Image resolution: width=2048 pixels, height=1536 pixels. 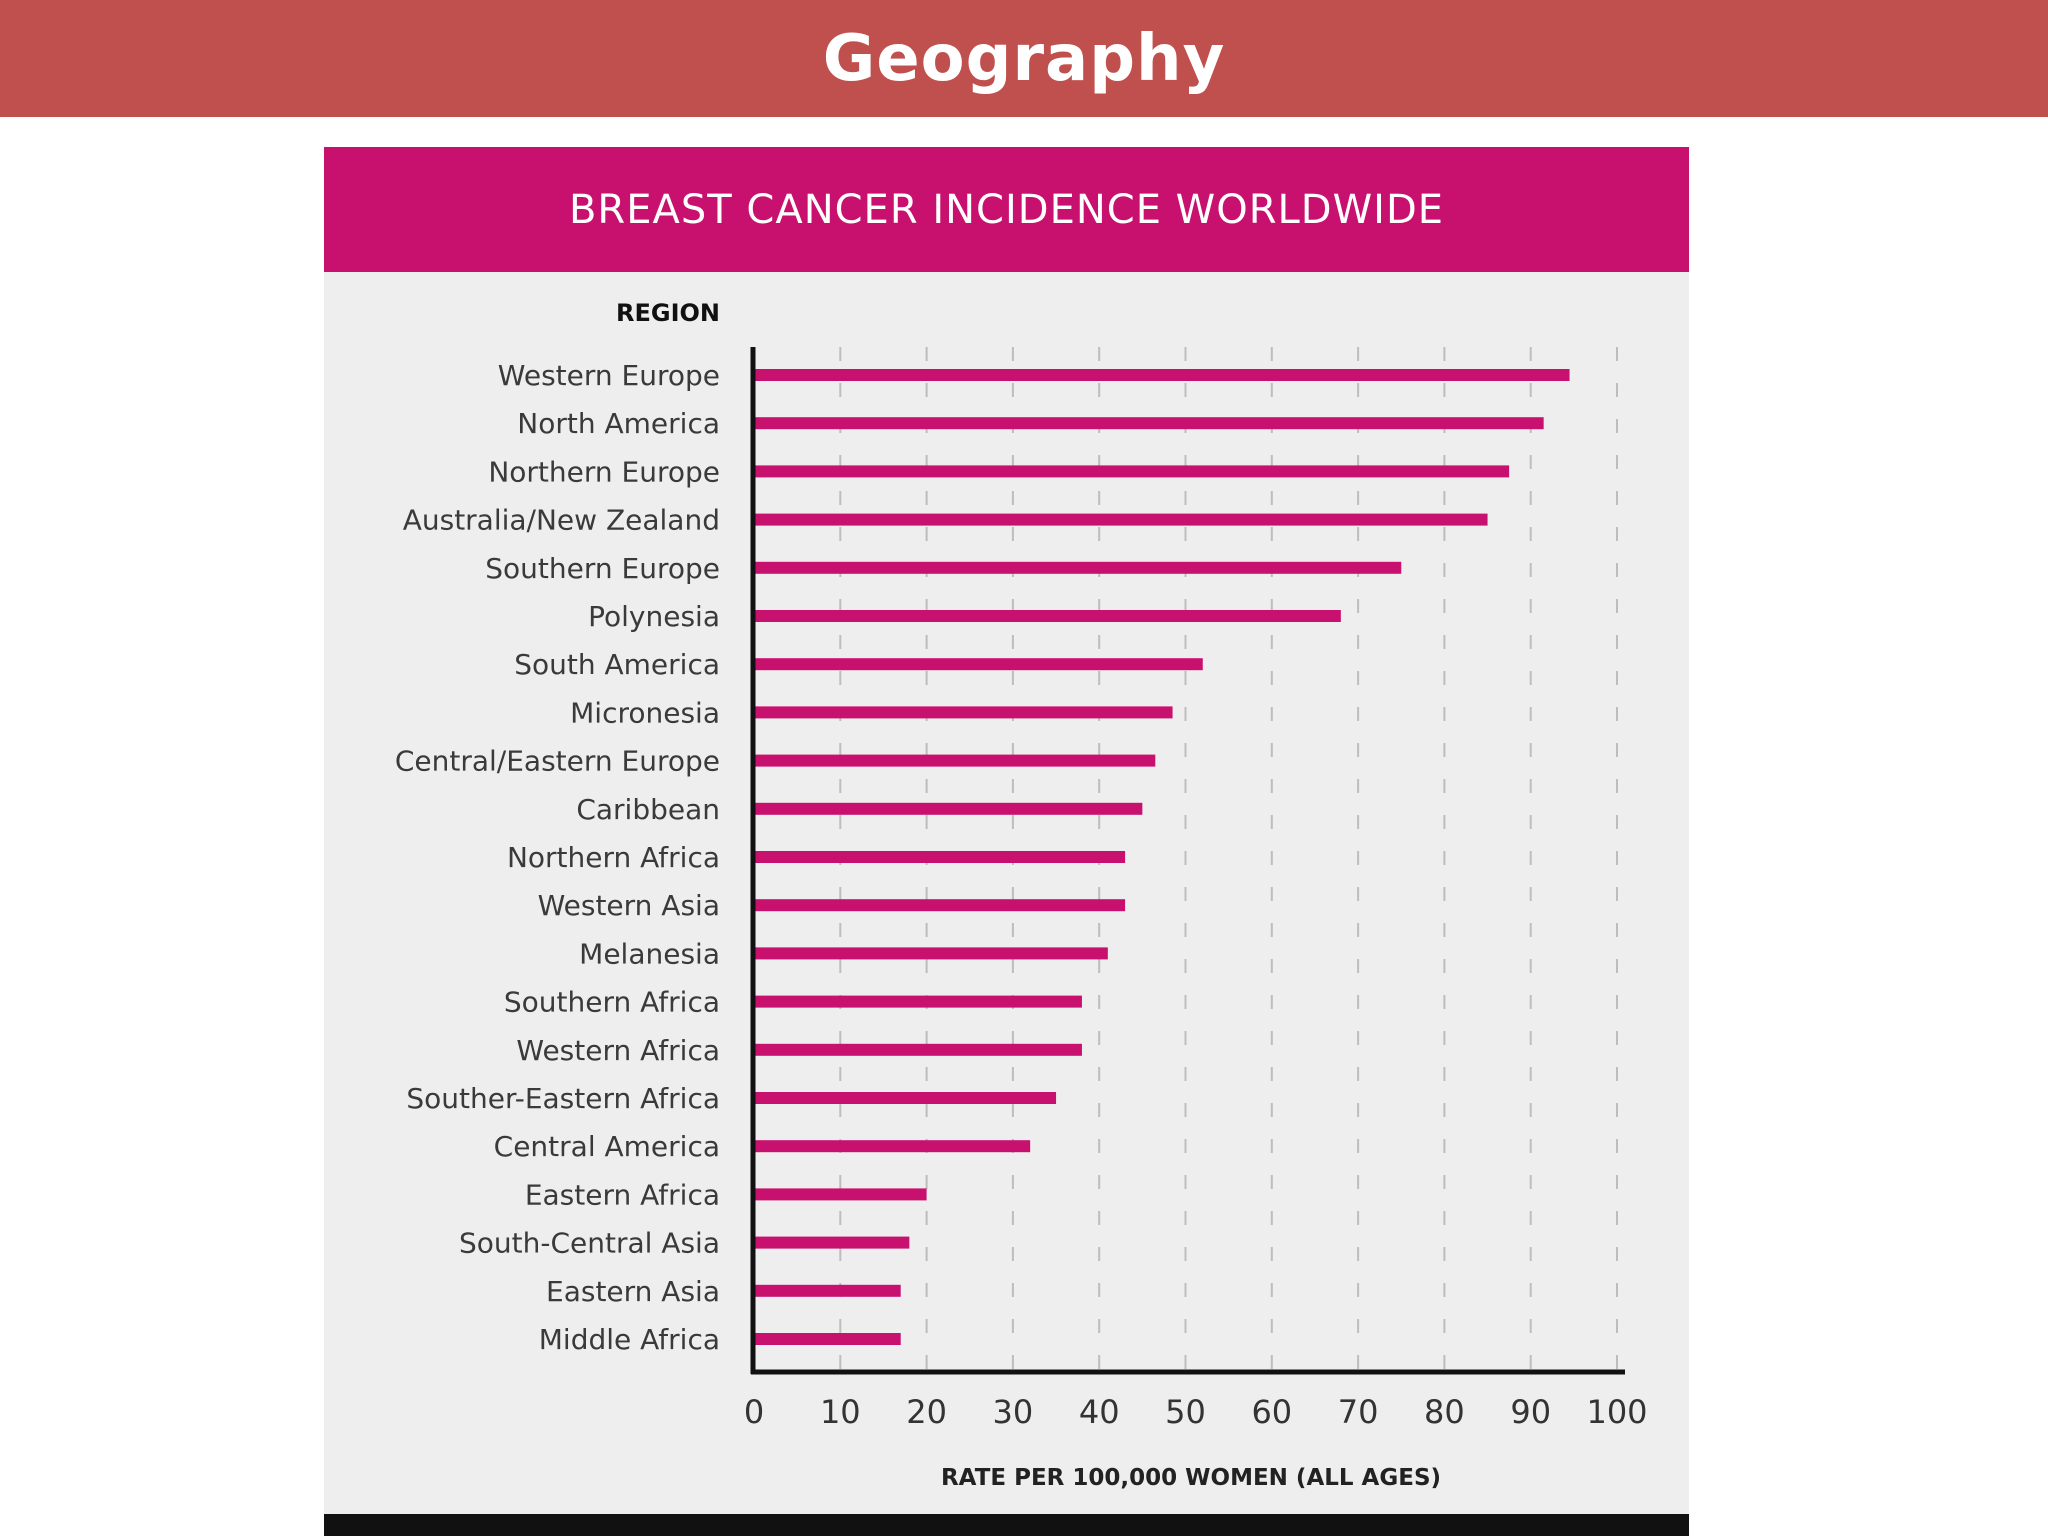 I want to click on x-tick-label: 80, so click(x=1444, y=1412).